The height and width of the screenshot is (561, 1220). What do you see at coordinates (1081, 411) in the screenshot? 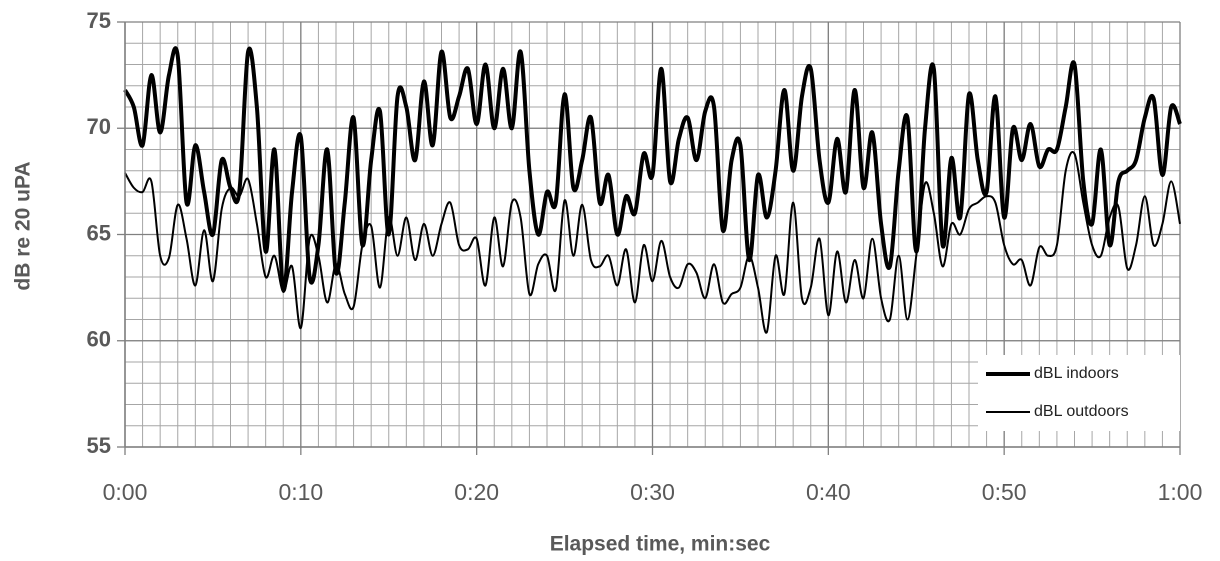
I see `legend-label: dBL outdoors` at bounding box center [1081, 411].